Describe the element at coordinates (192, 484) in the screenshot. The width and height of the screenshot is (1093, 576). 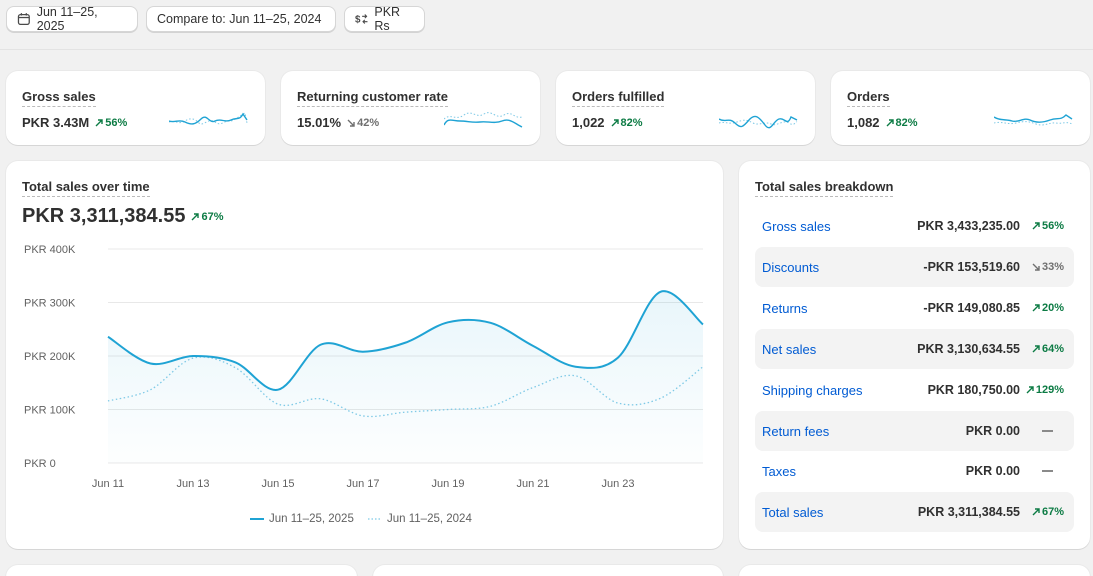
I see `x-tick-label: Jun 13` at that location.